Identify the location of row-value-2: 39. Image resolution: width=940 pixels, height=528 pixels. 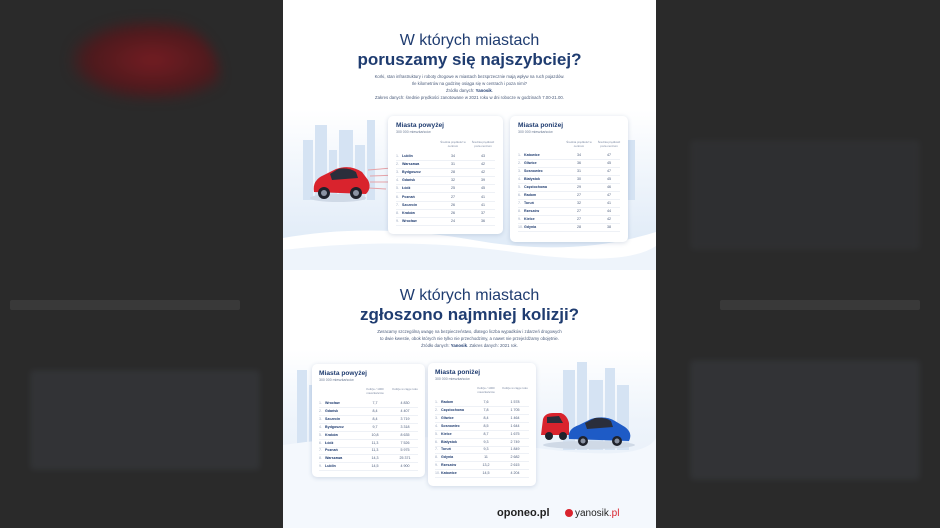
(483, 180).